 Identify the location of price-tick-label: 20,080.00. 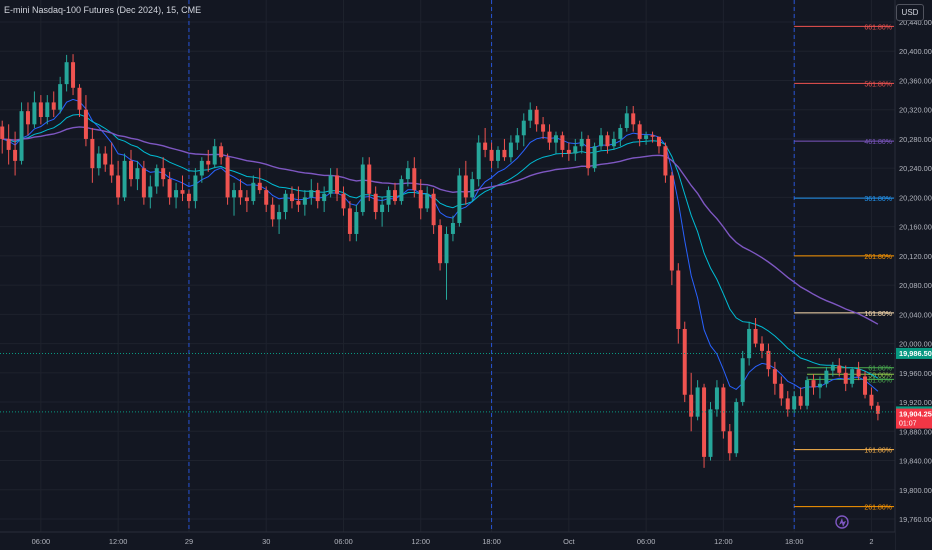
(915, 285).